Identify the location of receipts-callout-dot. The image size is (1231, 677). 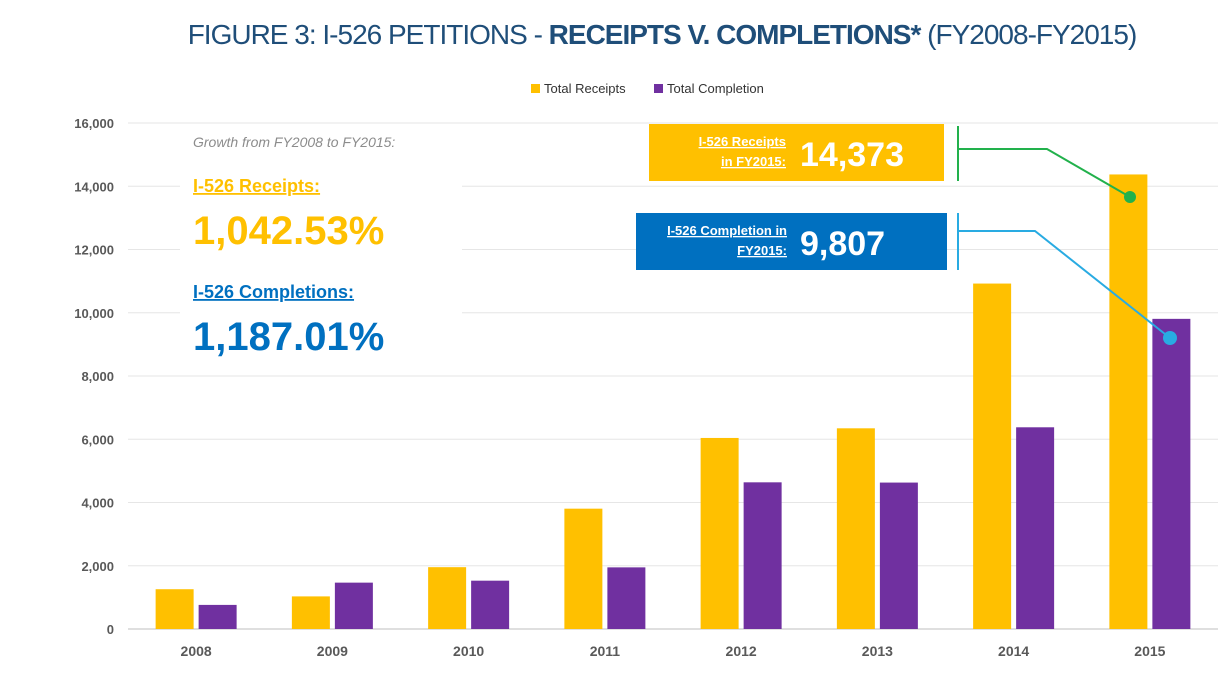
(1130, 197).